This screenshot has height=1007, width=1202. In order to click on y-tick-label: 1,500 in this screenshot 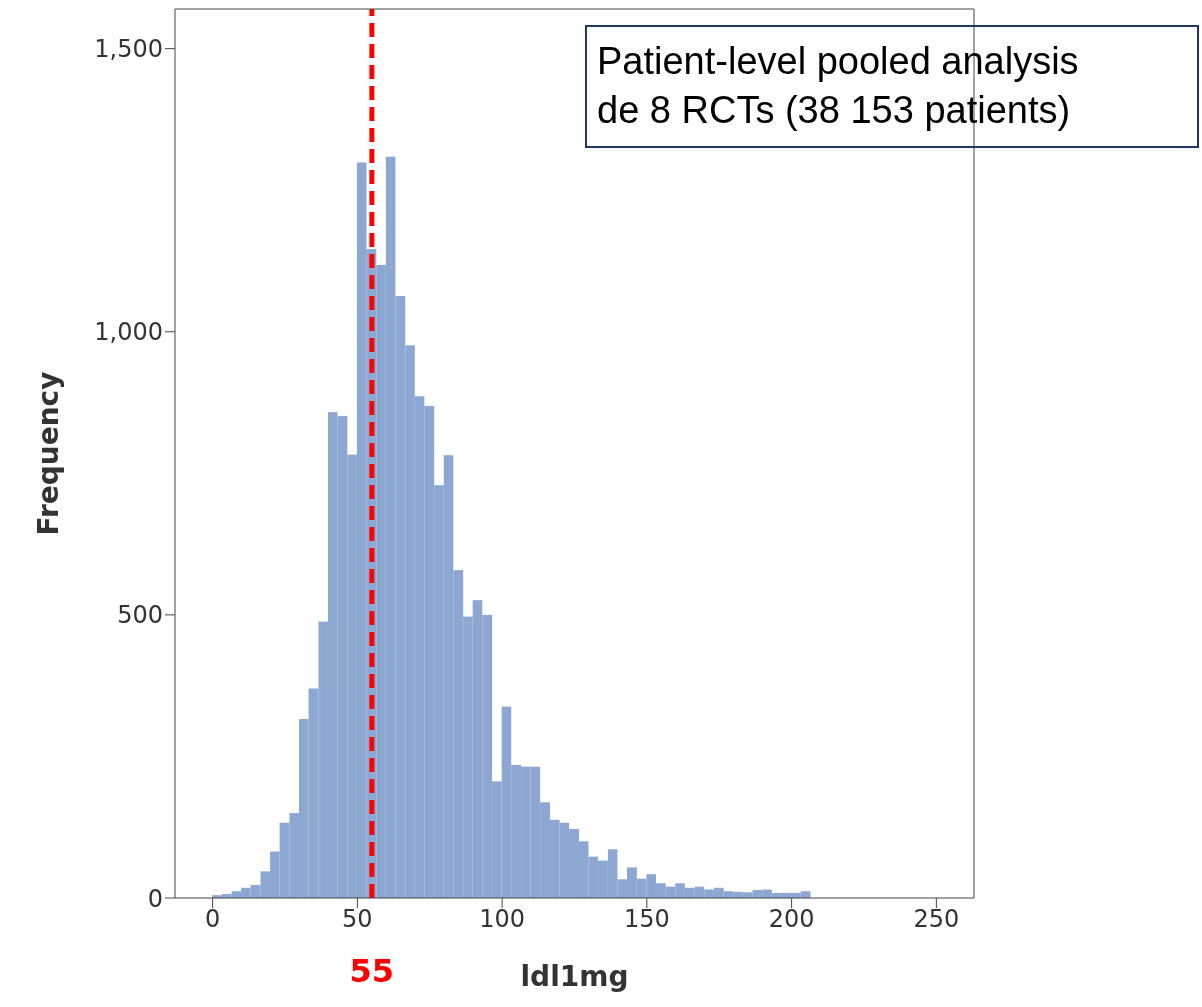, I will do `click(128, 49)`.